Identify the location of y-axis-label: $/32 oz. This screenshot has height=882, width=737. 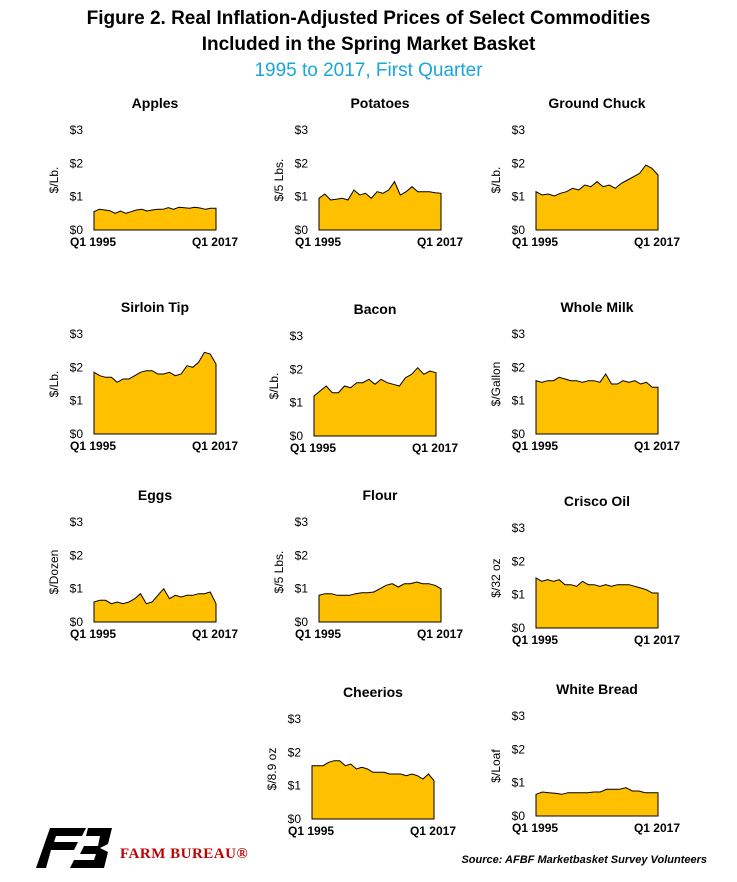
(496, 577).